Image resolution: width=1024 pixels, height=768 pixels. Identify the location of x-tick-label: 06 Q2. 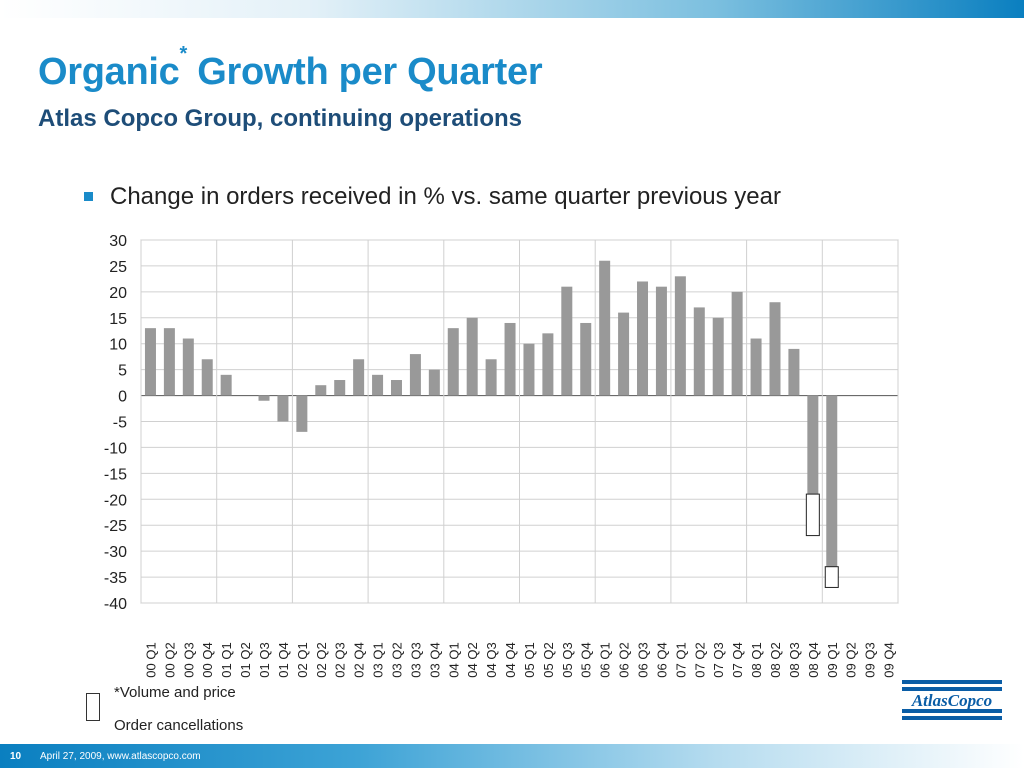
(624, 659).